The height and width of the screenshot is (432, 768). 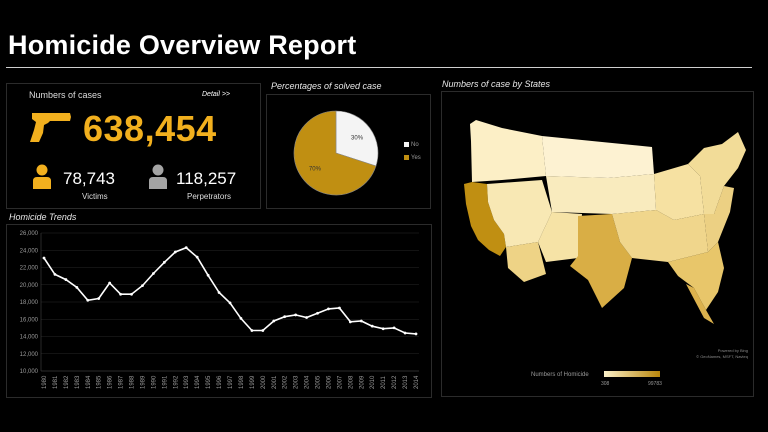 What do you see at coordinates (415, 145) in the screenshot?
I see `pie-legend-no-label: No` at bounding box center [415, 145].